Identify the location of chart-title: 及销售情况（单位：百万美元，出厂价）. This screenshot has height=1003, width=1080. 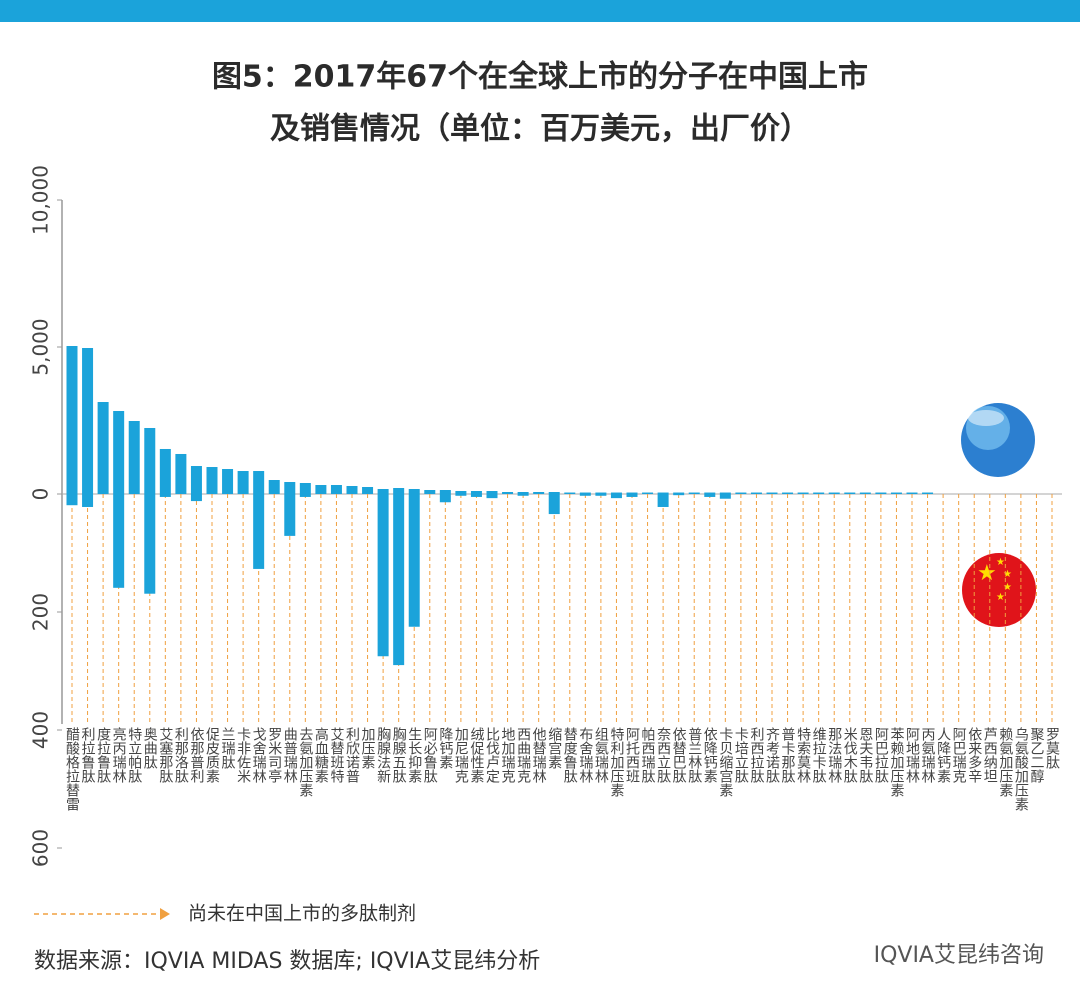
(540, 129).